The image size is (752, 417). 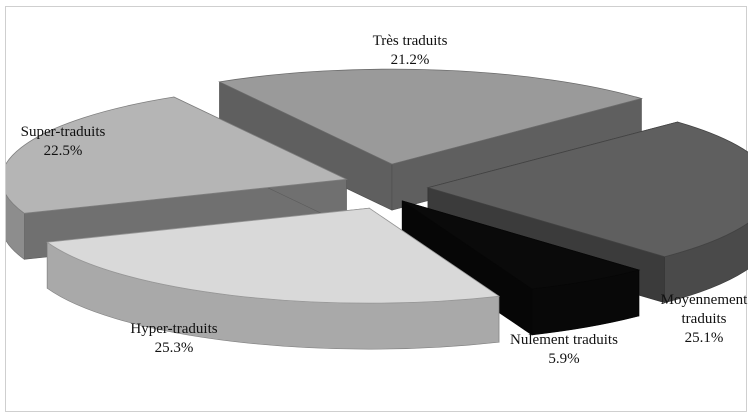 I want to click on slice-label: Nulement traduits 5.9%, so click(x=564, y=349).